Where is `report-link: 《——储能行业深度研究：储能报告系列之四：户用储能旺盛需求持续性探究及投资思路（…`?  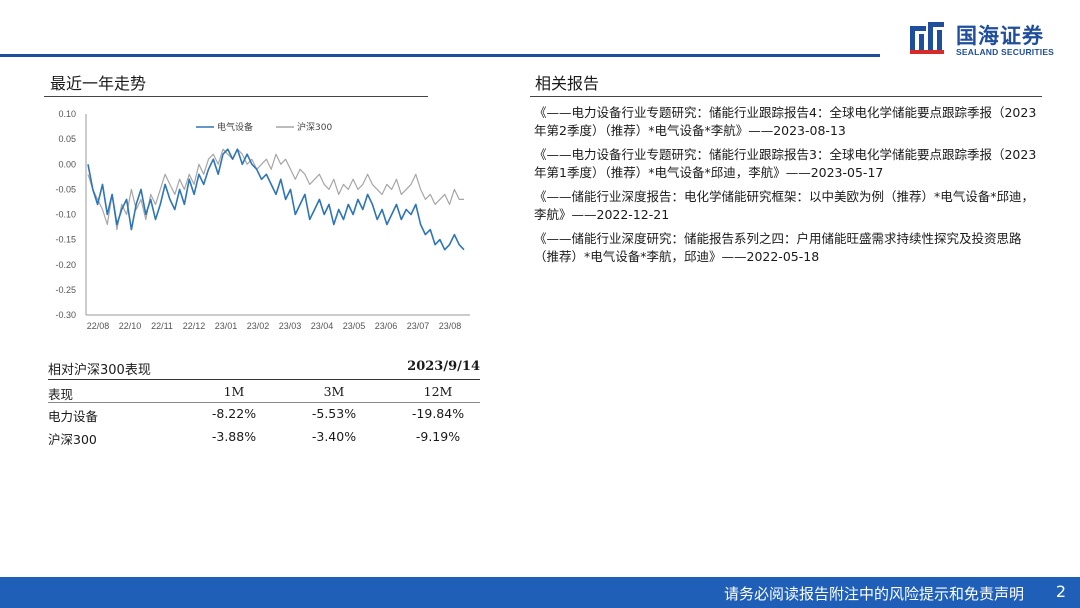 report-link: 《——储能行业深度研究：储能报告系列之四：户用储能旺盛需求持续性探究及投资思路（… is located at coordinates (778, 247).